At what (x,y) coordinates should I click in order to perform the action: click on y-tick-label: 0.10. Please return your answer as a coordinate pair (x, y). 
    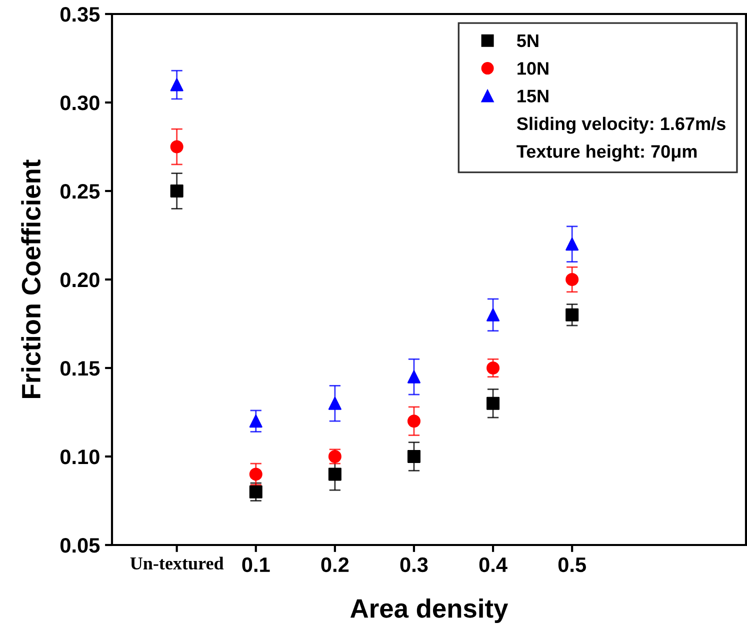
    Looking at the image, I should click on (80, 457).